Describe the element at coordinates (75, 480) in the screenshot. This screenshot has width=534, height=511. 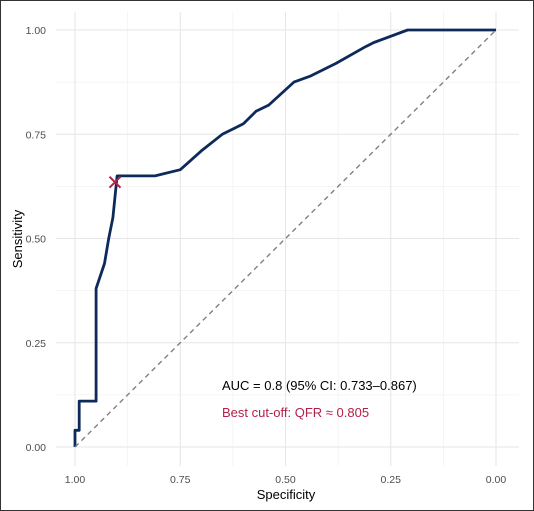
I see `x-tick-label: 1.00` at that location.